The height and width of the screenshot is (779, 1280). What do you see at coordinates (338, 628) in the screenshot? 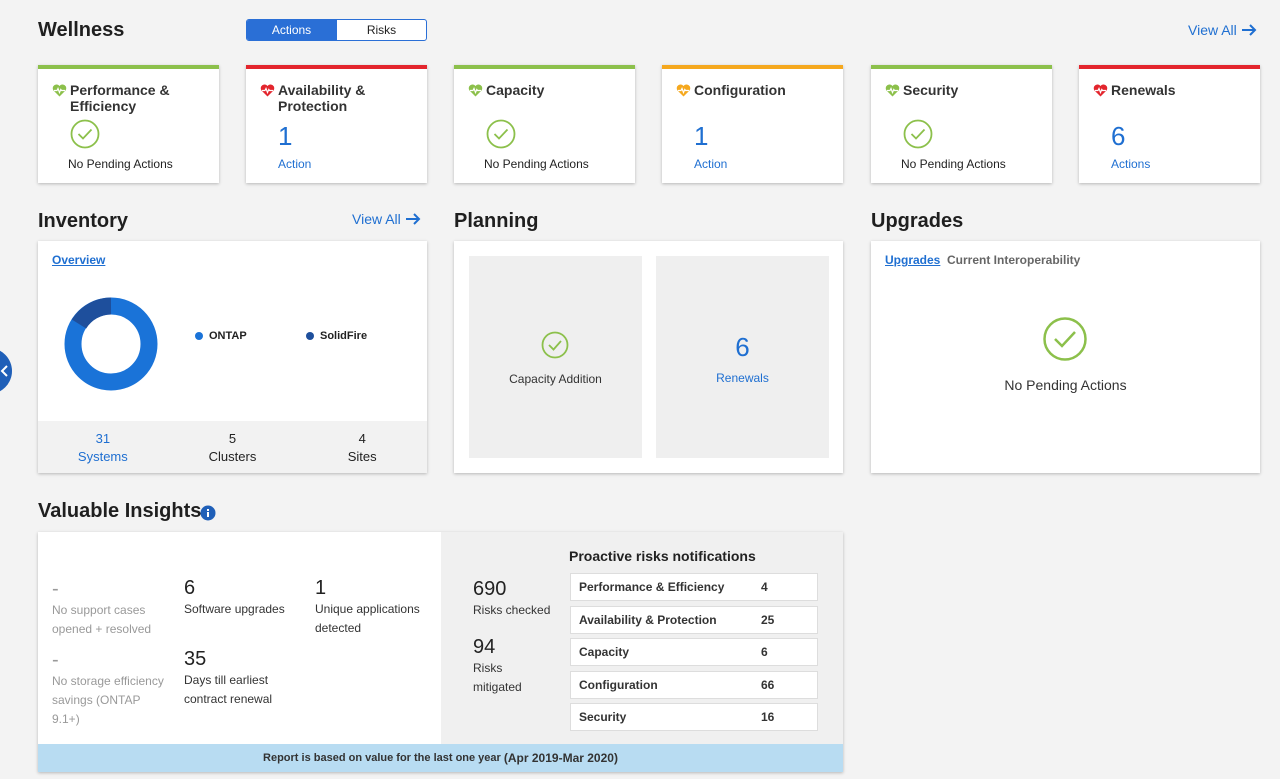
I see `stat-label: detected` at bounding box center [338, 628].